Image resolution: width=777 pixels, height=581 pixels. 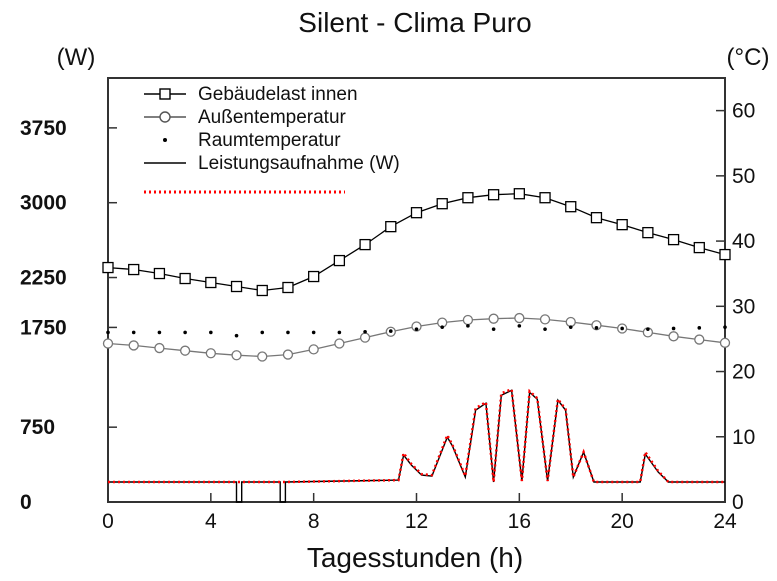 I want to click on x-tick-label: 0, so click(x=108, y=521).